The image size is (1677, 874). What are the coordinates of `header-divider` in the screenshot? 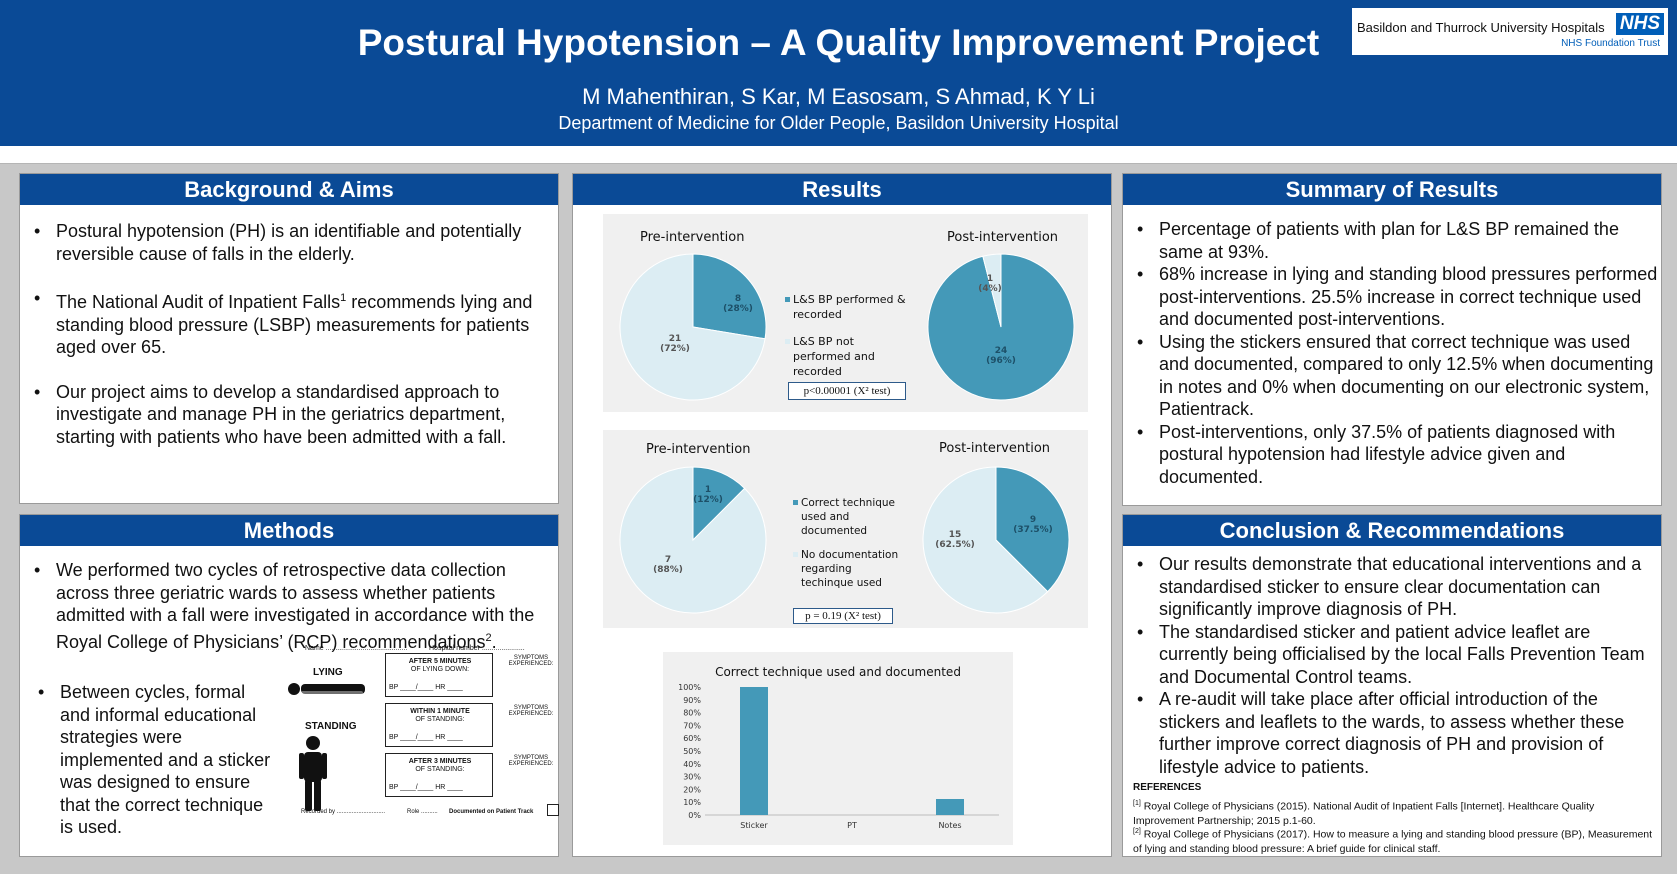 It's located at (838, 155).